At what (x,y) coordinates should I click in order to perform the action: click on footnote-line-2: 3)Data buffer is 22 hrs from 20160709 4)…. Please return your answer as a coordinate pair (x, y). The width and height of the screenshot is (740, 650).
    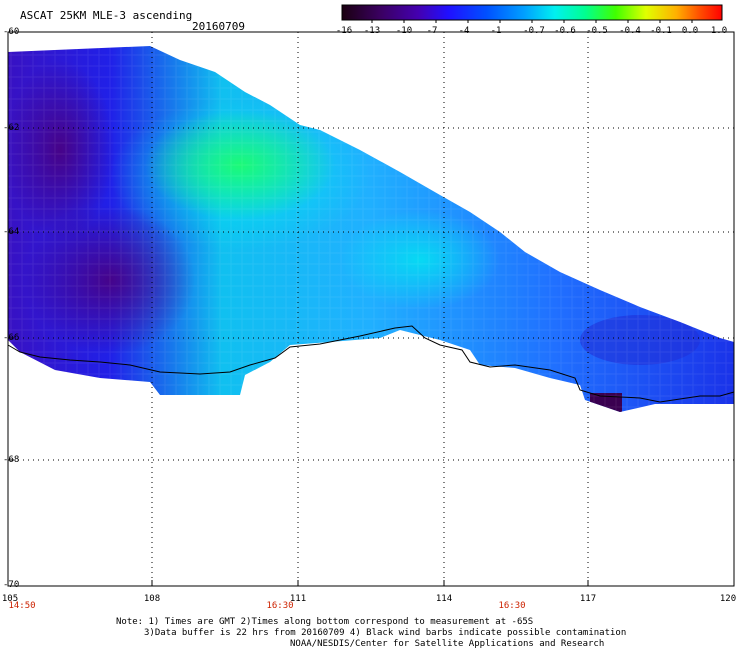
    Looking at the image, I should click on (385, 633).